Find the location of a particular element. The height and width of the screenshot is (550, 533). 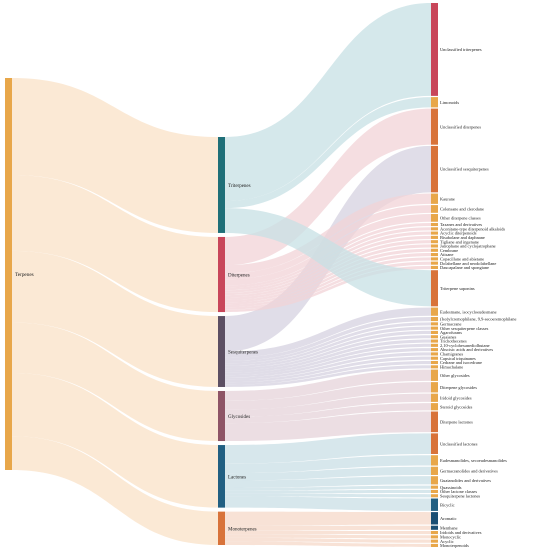

leaf-label-quassinoids: Quassinoids is located at coordinates (451, 487).